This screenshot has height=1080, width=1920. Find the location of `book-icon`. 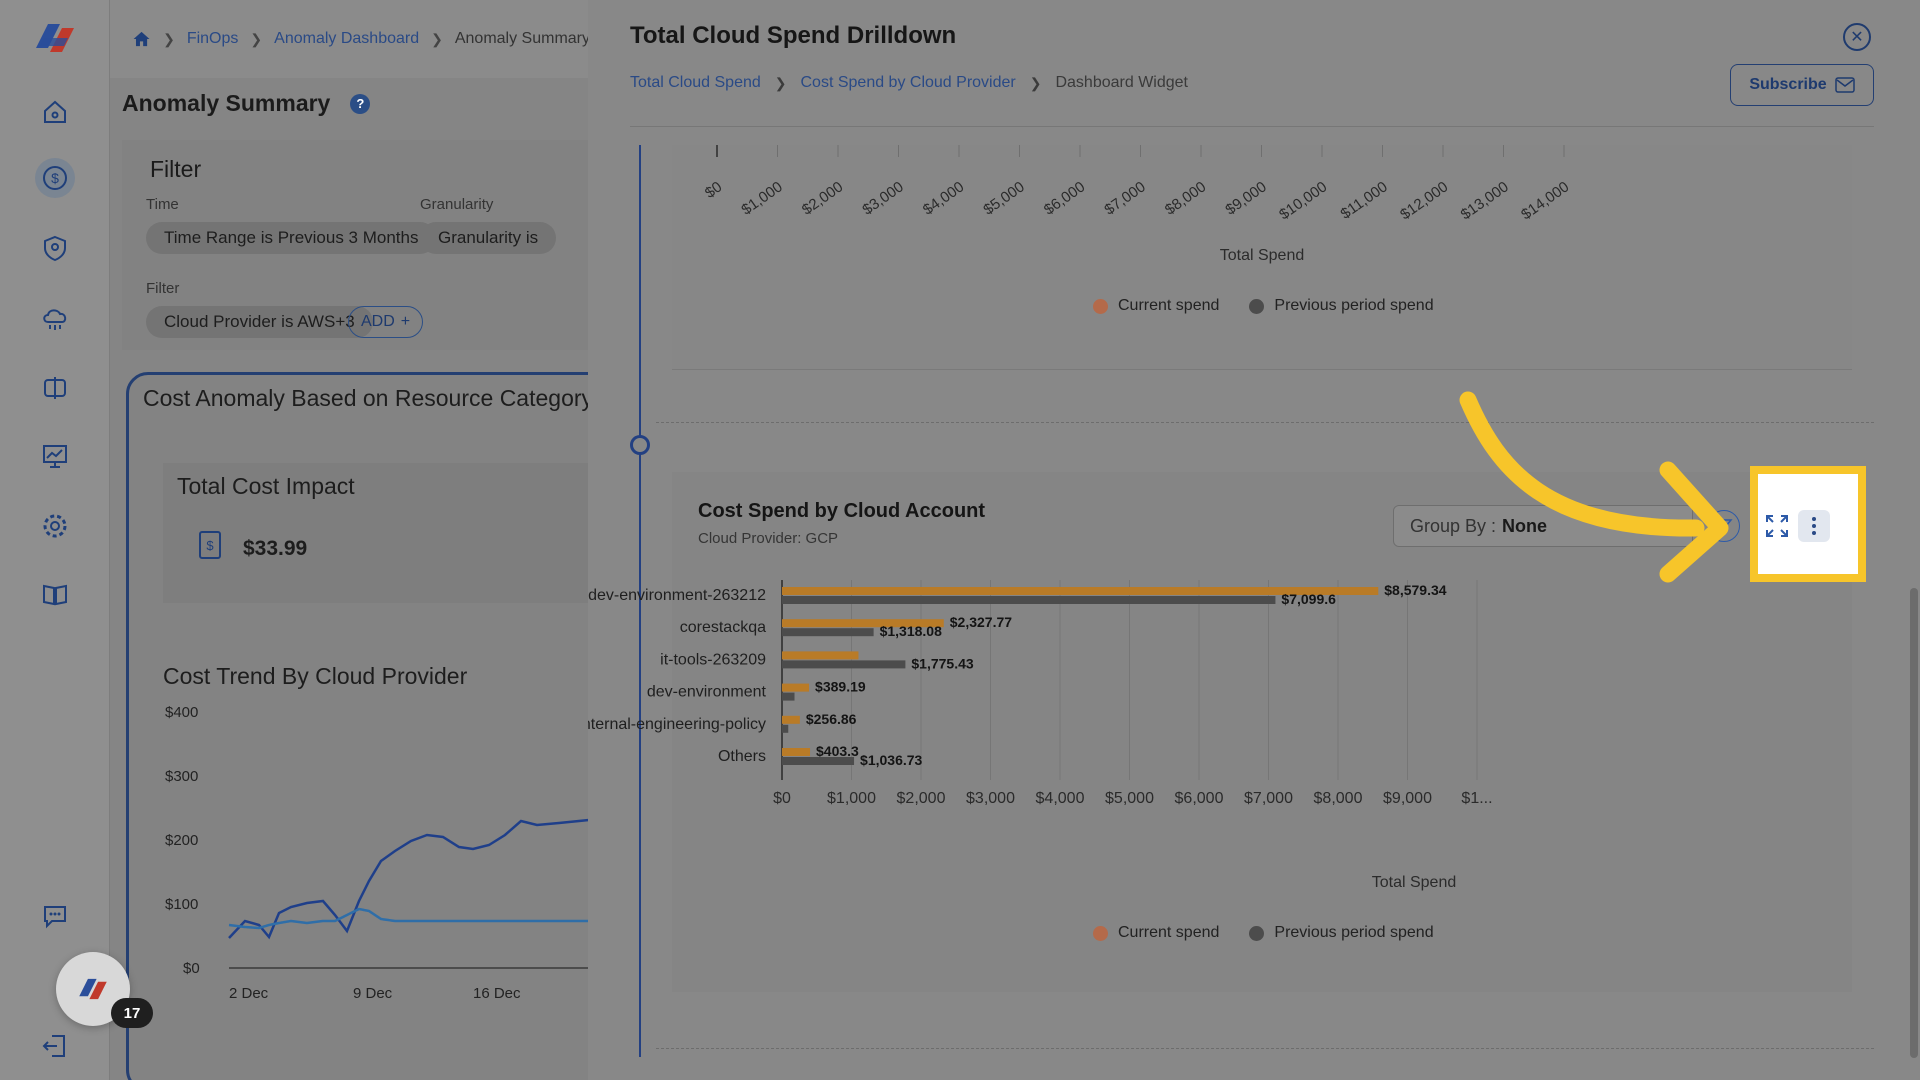

book-icon is located at coordinates (55, 594).